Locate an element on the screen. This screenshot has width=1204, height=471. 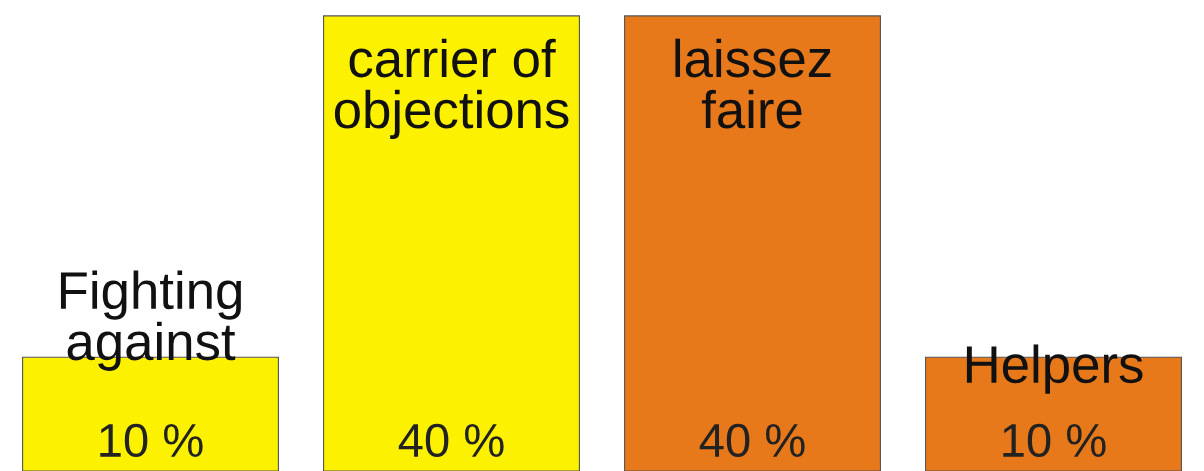
x-tick-label: Helpers is located at coordinates (1054, 369).